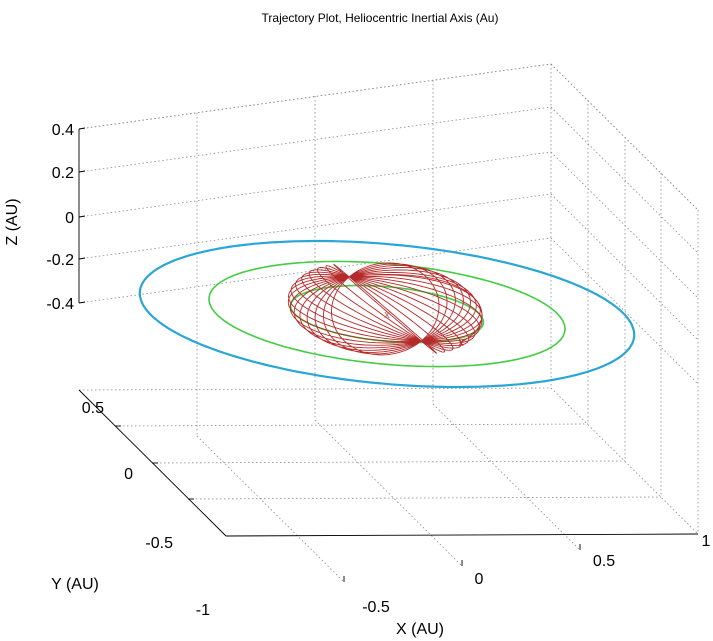 The image size is (713, 641). What do you see at coordinates (624, 137) in the screenshot?
I see `grid-side-top` at bounding box center [624, 137].